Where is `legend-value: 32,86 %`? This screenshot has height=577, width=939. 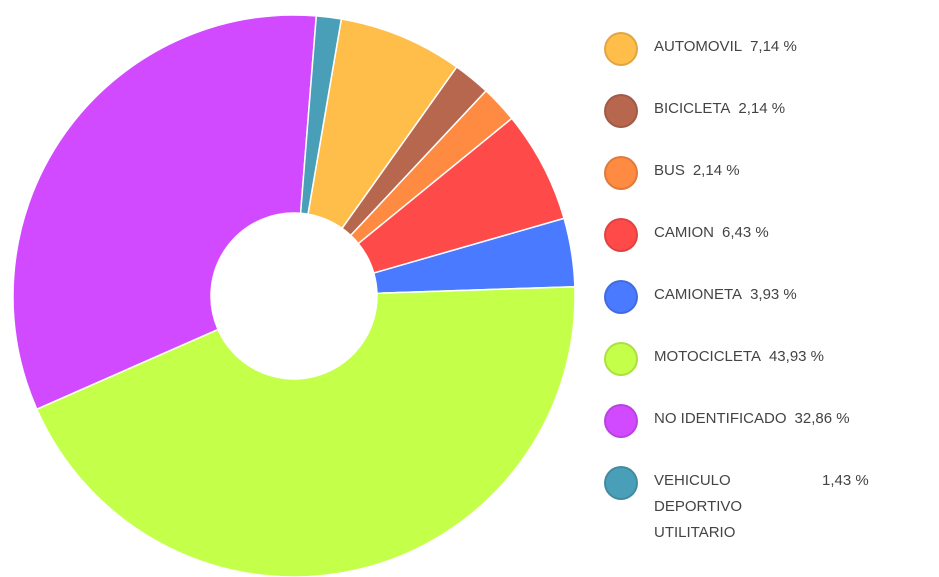
legend-value: 32,86 % is located at coordinates (822, 418).